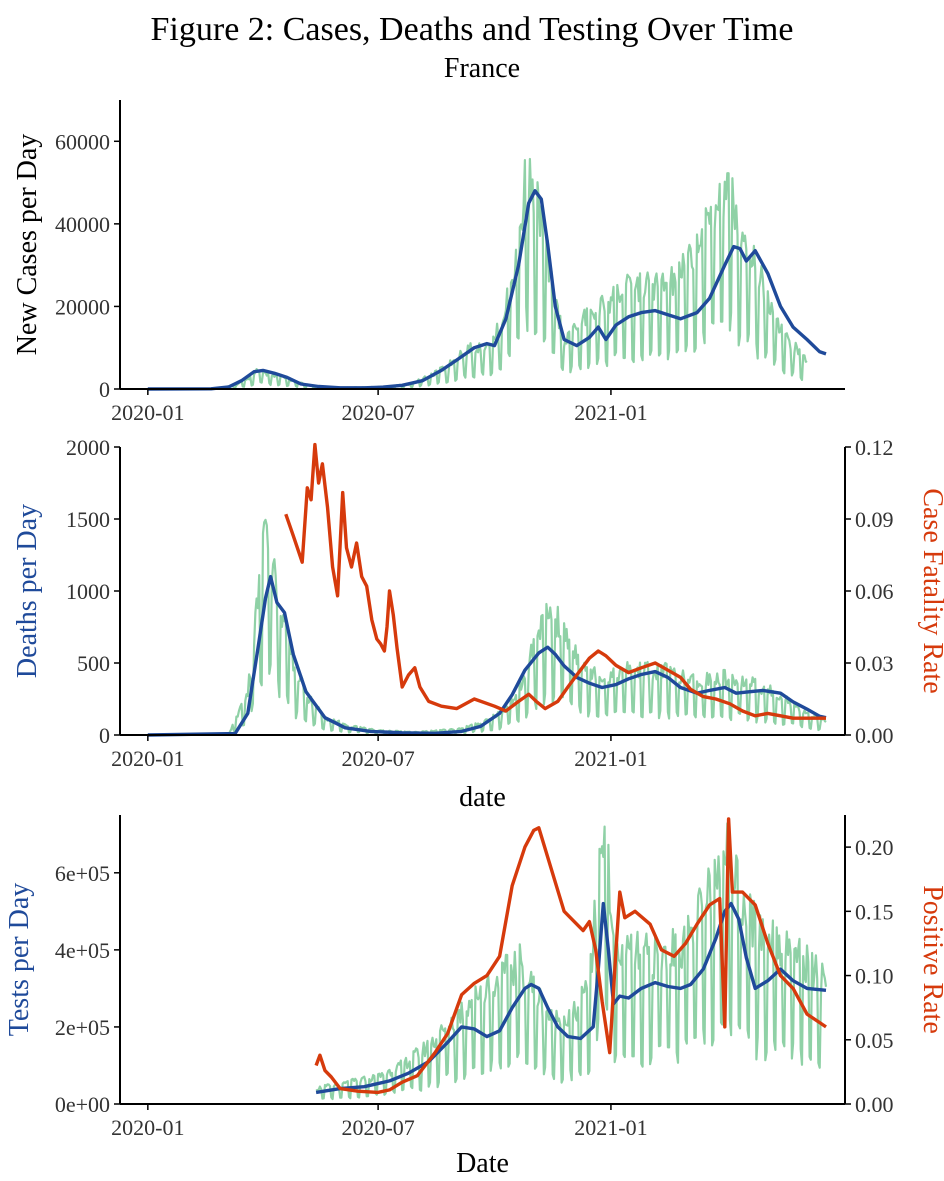  What do you see at coordinates (88, 591) in the screenshot?
I see `y-tick-label: 1000` at bounding box center [88, 591].